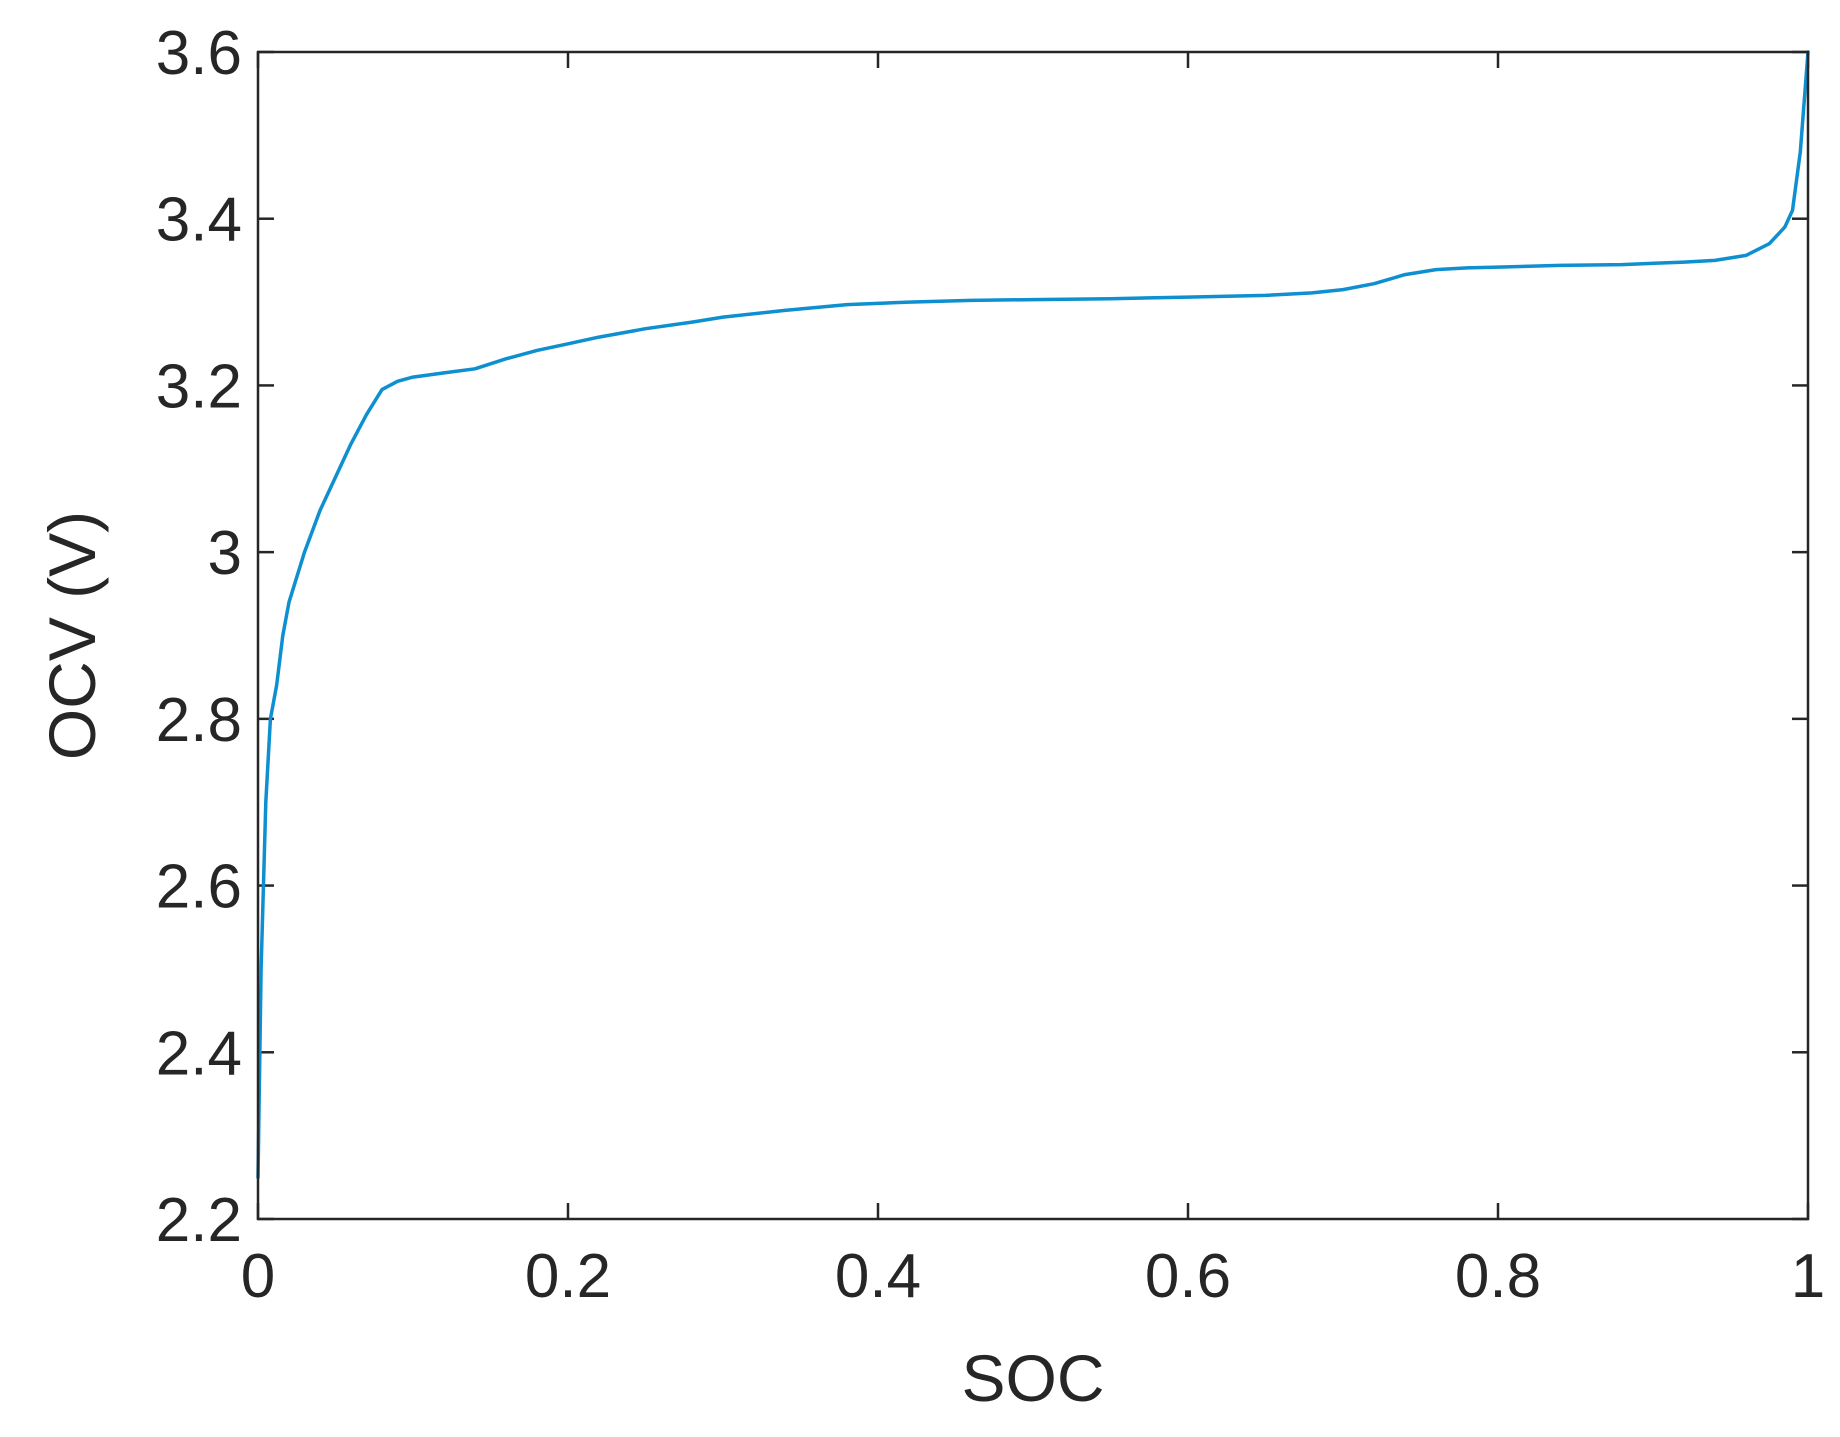 This screenshot has width=1840, height=1437. Describe the element at coordinates (72, 635) in the screenshot. I see `y-axis-label: OCV (V)` at that location.